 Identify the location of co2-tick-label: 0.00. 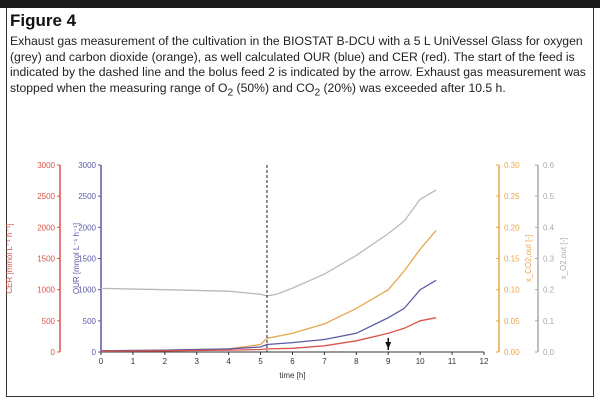
(512, 352).